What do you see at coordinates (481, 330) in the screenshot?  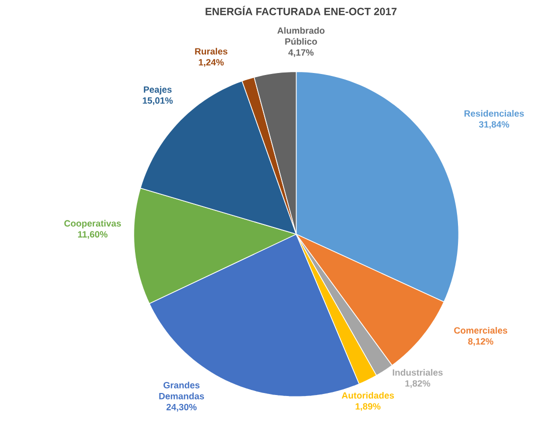 I see `slice-label: Comerciales` at bounding box center [481, 330].